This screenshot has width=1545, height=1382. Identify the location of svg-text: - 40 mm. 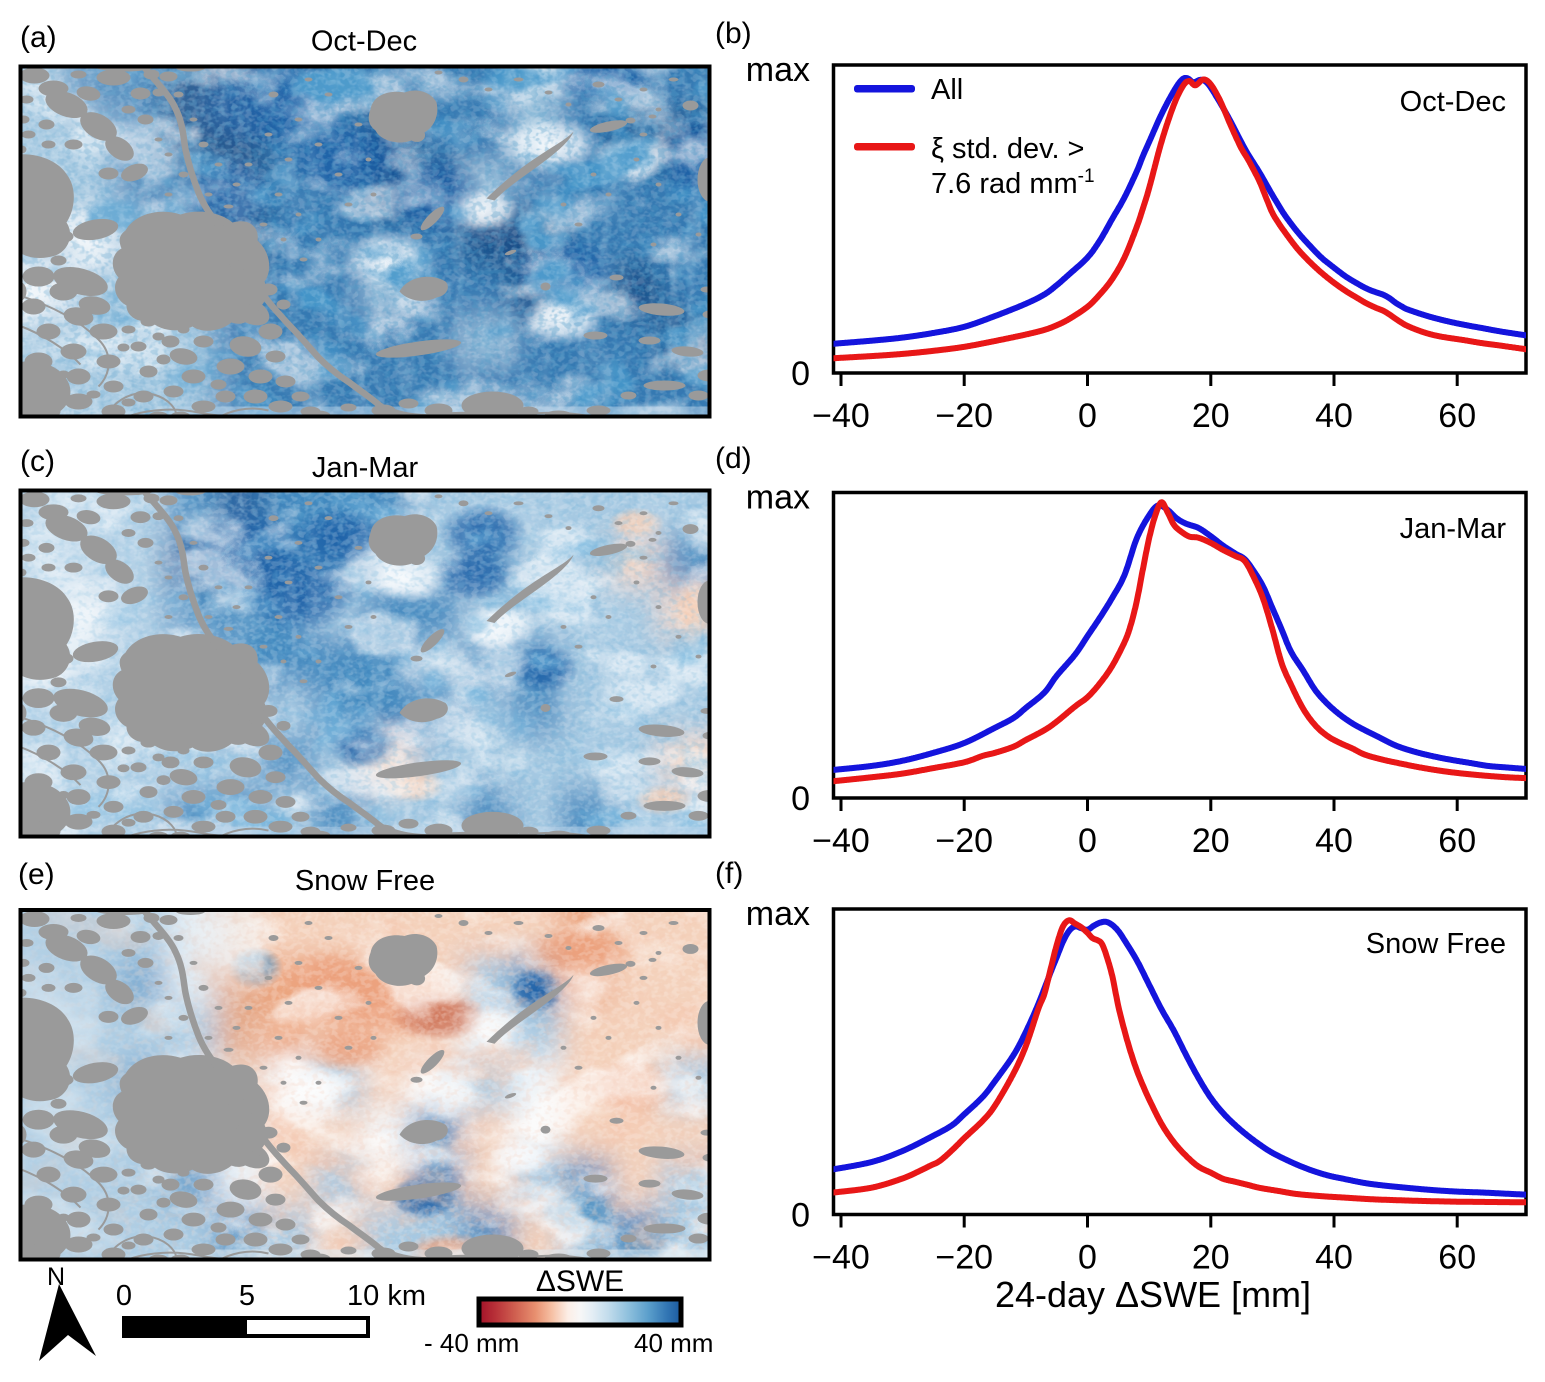
(471, 1343).